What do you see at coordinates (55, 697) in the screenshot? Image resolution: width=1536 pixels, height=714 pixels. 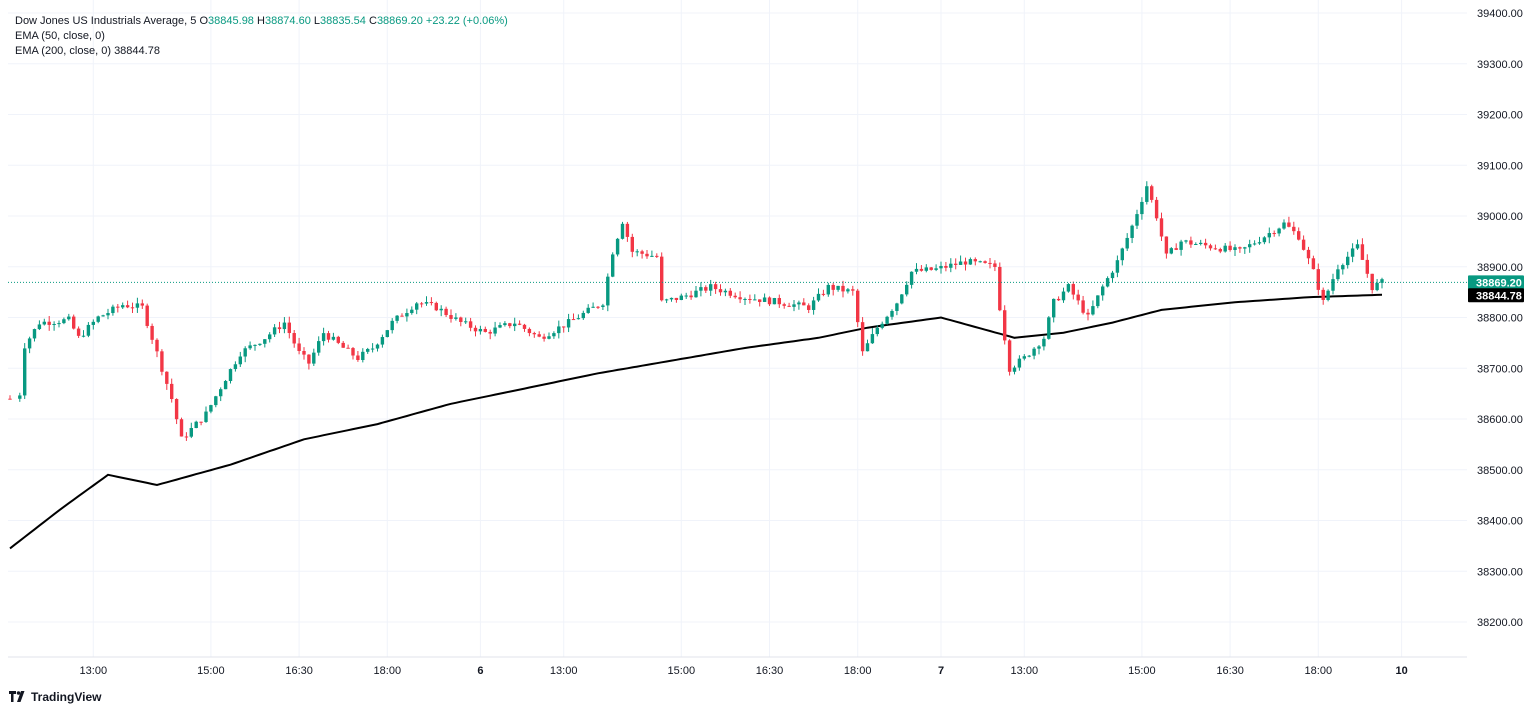 I see `tradingview-logo: TradingView` at bounding box center [55, 697].